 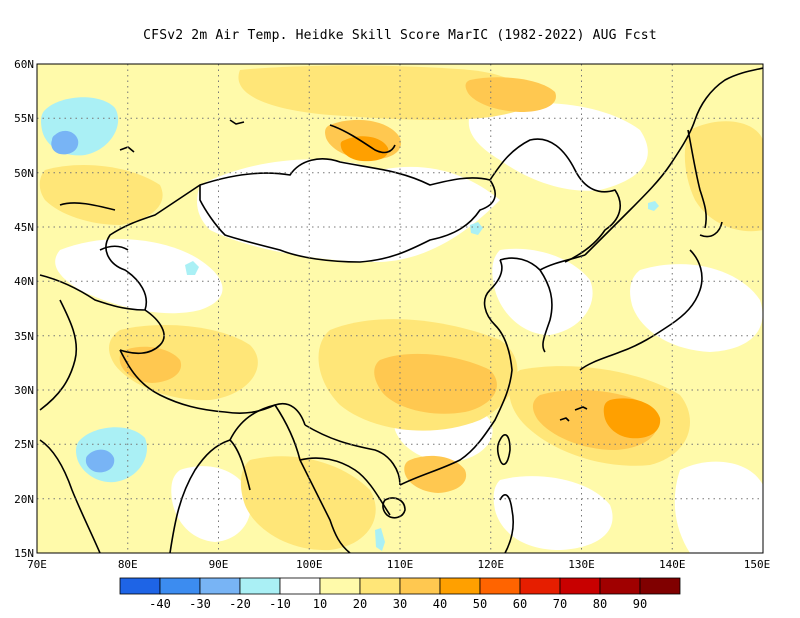 I want to click on lon-tick-150: 150E, so click(x=757, y=564).